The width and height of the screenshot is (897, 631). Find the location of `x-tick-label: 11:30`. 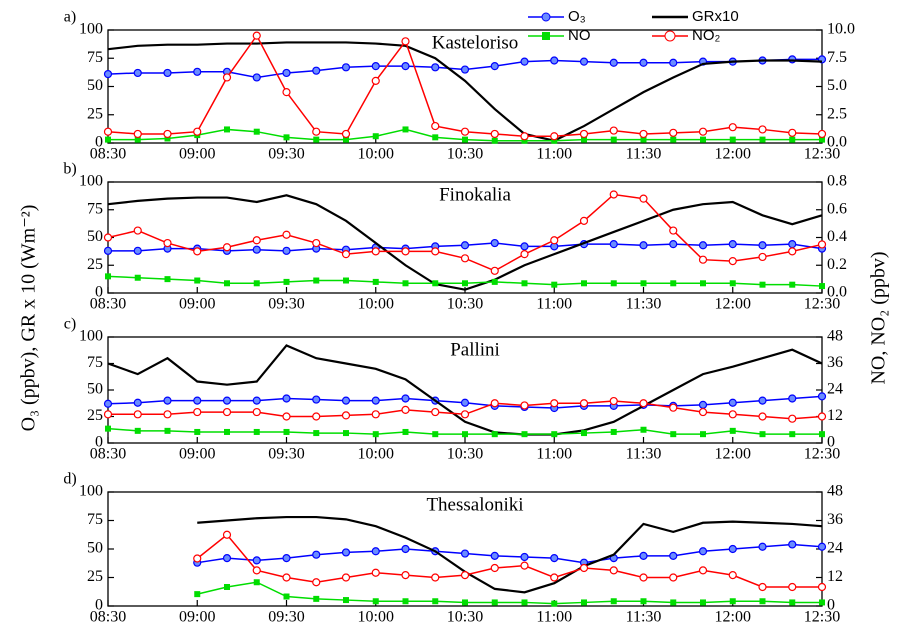

x-tick-label: 11:30 is located at coordinates (644, 154).